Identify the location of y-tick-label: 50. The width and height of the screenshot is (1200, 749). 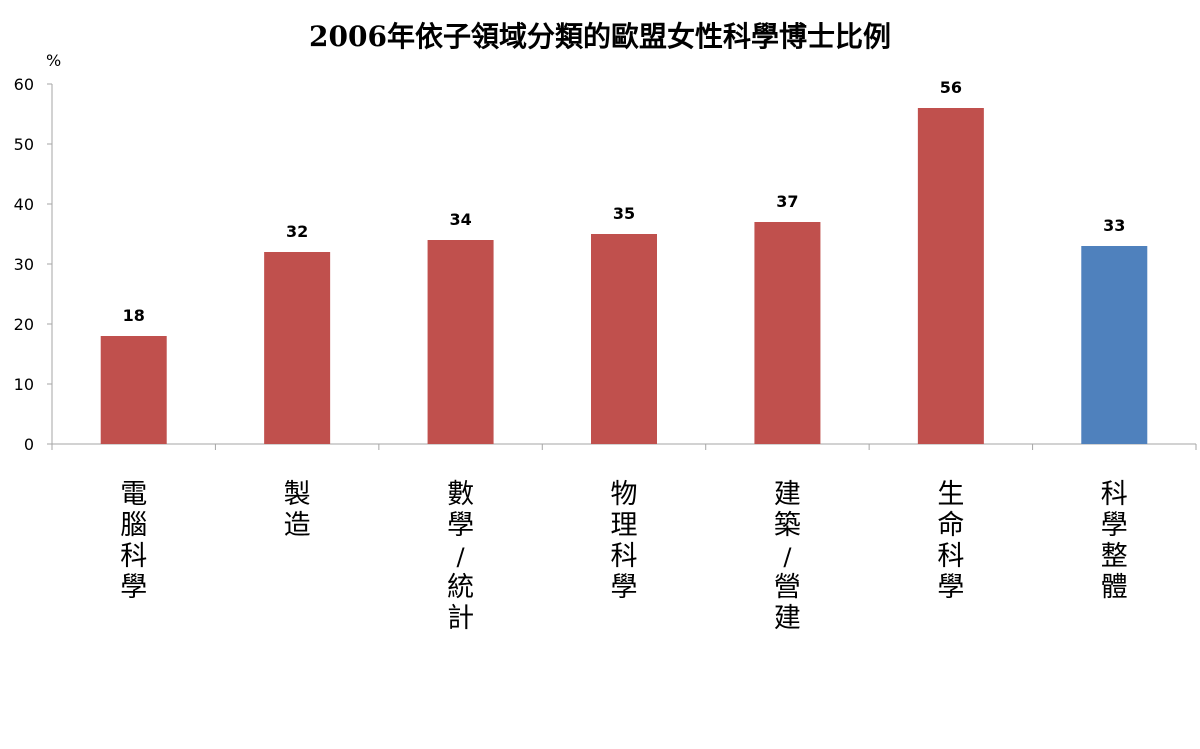
(24, 144).